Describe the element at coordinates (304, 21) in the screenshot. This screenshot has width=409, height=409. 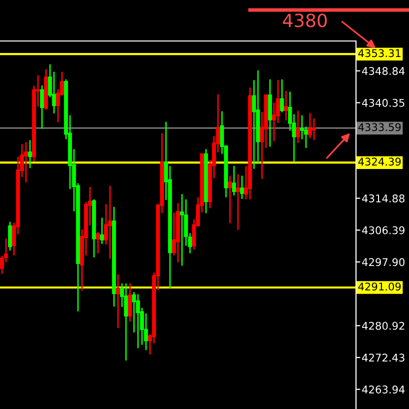
I see `text: 4380` at that location.